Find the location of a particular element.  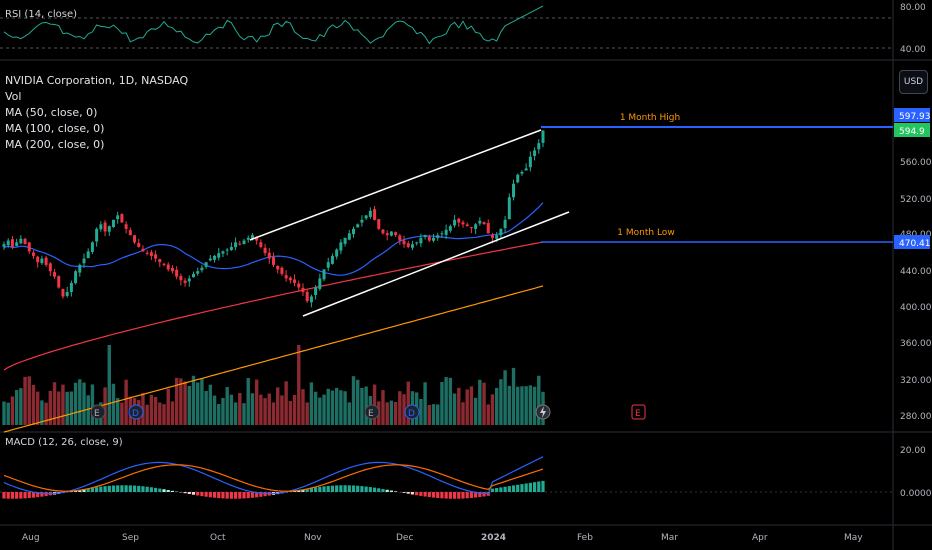

time-tick: Aug is located at coordinates (31, 538).